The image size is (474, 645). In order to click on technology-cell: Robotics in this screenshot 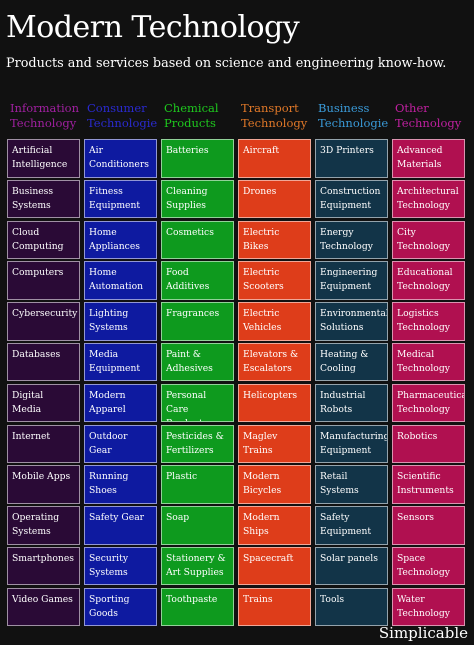, I will do `click(428, 444)`.